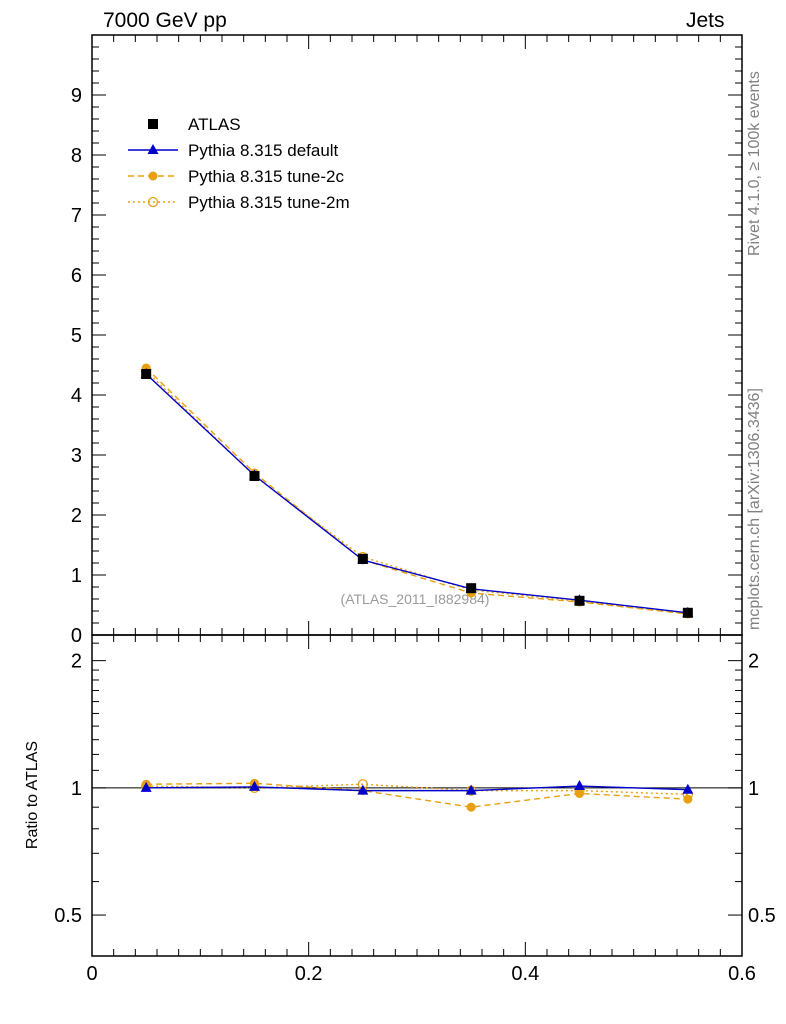 This screenshot has width=786, height=1024. Describe the element at coordinates (76, 576) in the screenshot. I see `main-y-tick-label: 1` at that location.